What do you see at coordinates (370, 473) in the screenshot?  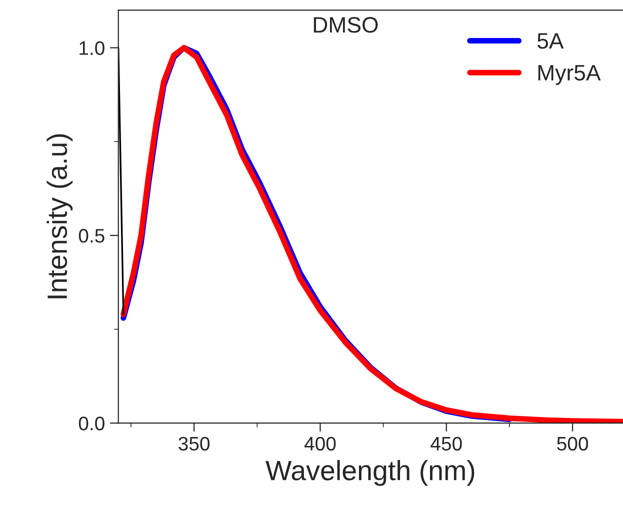 I see `x-axis-title: Wavelength (nm)` at bounding box center [370, 473].